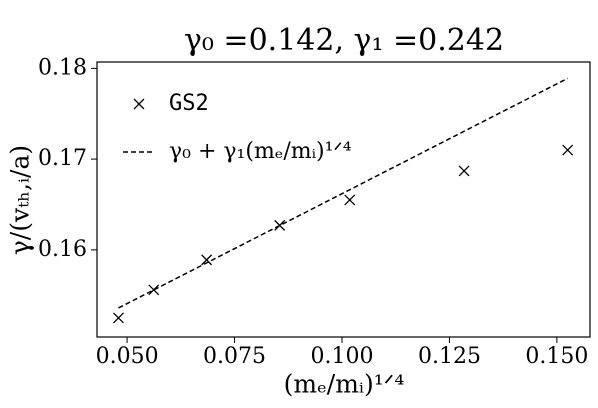 The width and height of the screenshot is (598, 408). What do you see at coordinates (20, 200) in the screenshot?
I see `y-axis-label: γ/(vₜₕ,ᵢ/a)` at bounding box center [20, 200].